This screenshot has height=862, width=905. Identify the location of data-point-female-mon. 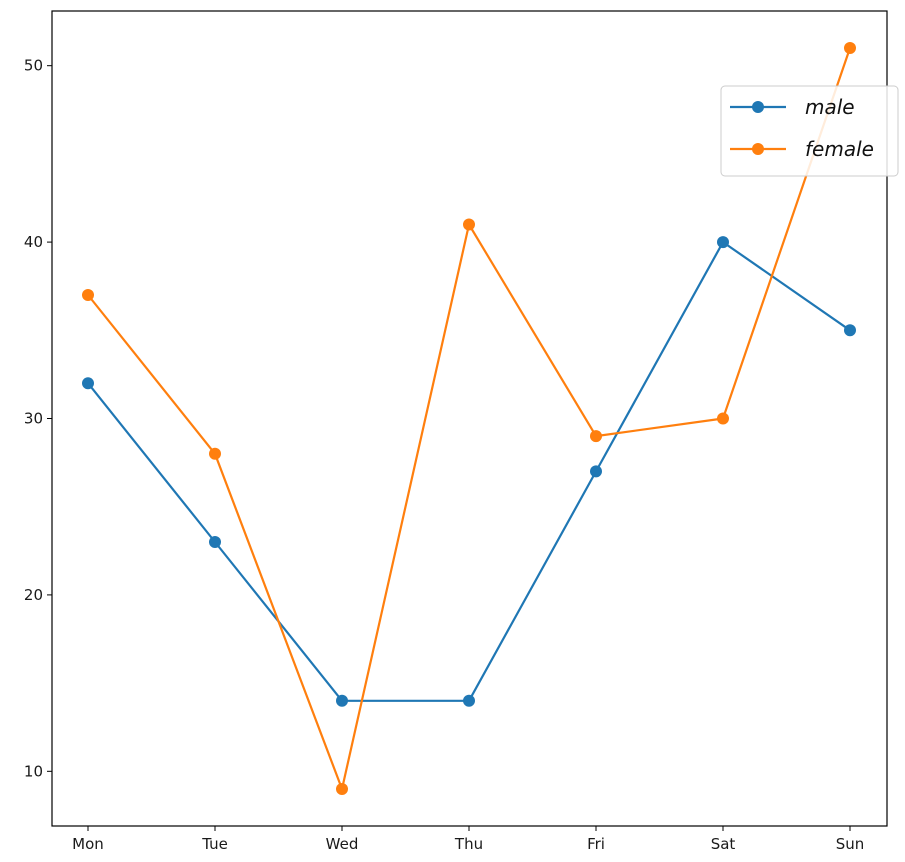
(88, 295).